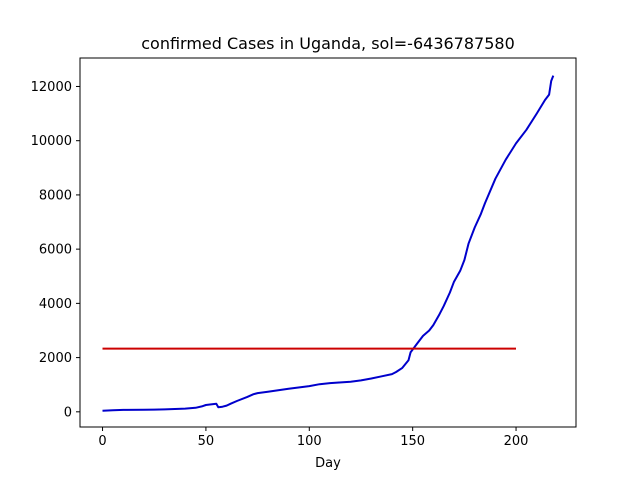 This screenshot has height=480, width=640. Describe the element at coordinates (328, 463) in the screenshot. I see `x-axis-label: Day` at that location.